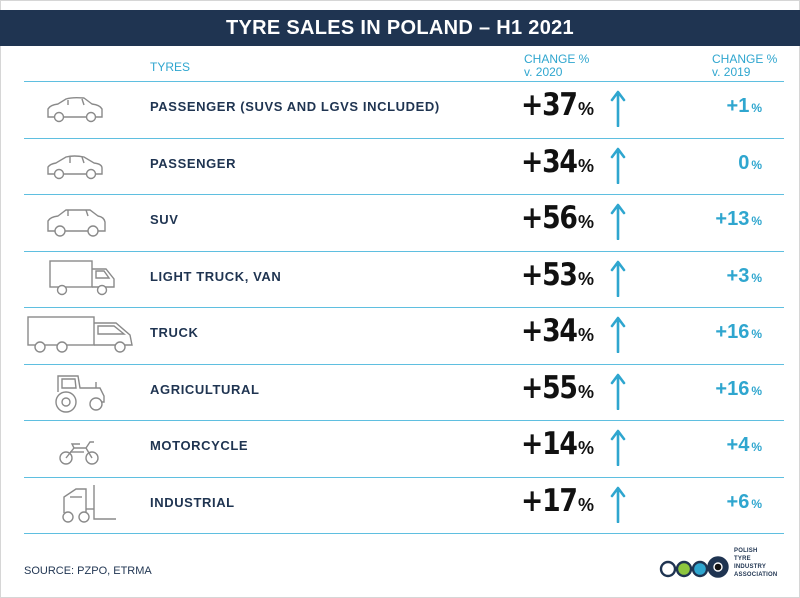  What do you see at coordinates (174, 332) in the screenshot?
I see `row-label: TRUCK` at bounding box center [174, 332].